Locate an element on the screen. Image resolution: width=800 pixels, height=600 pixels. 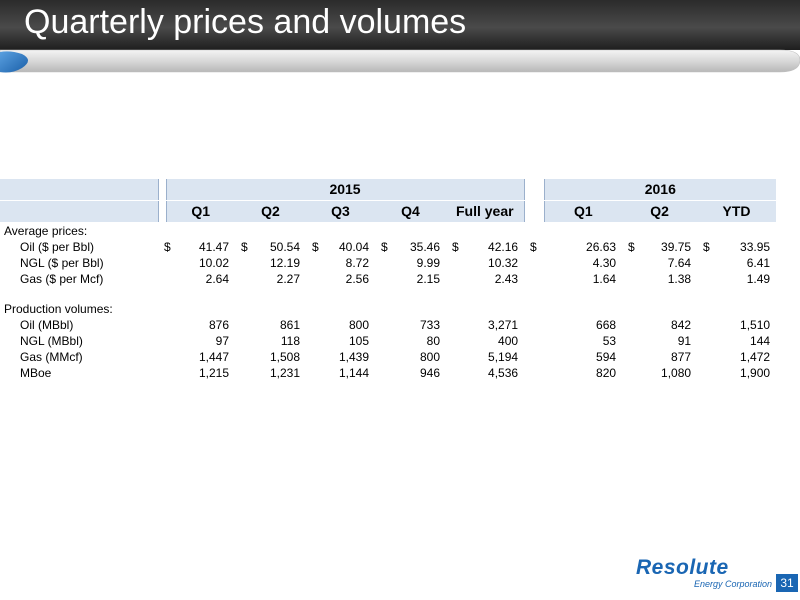
table-cell: 2.27 is located at coordinates (288, 279).